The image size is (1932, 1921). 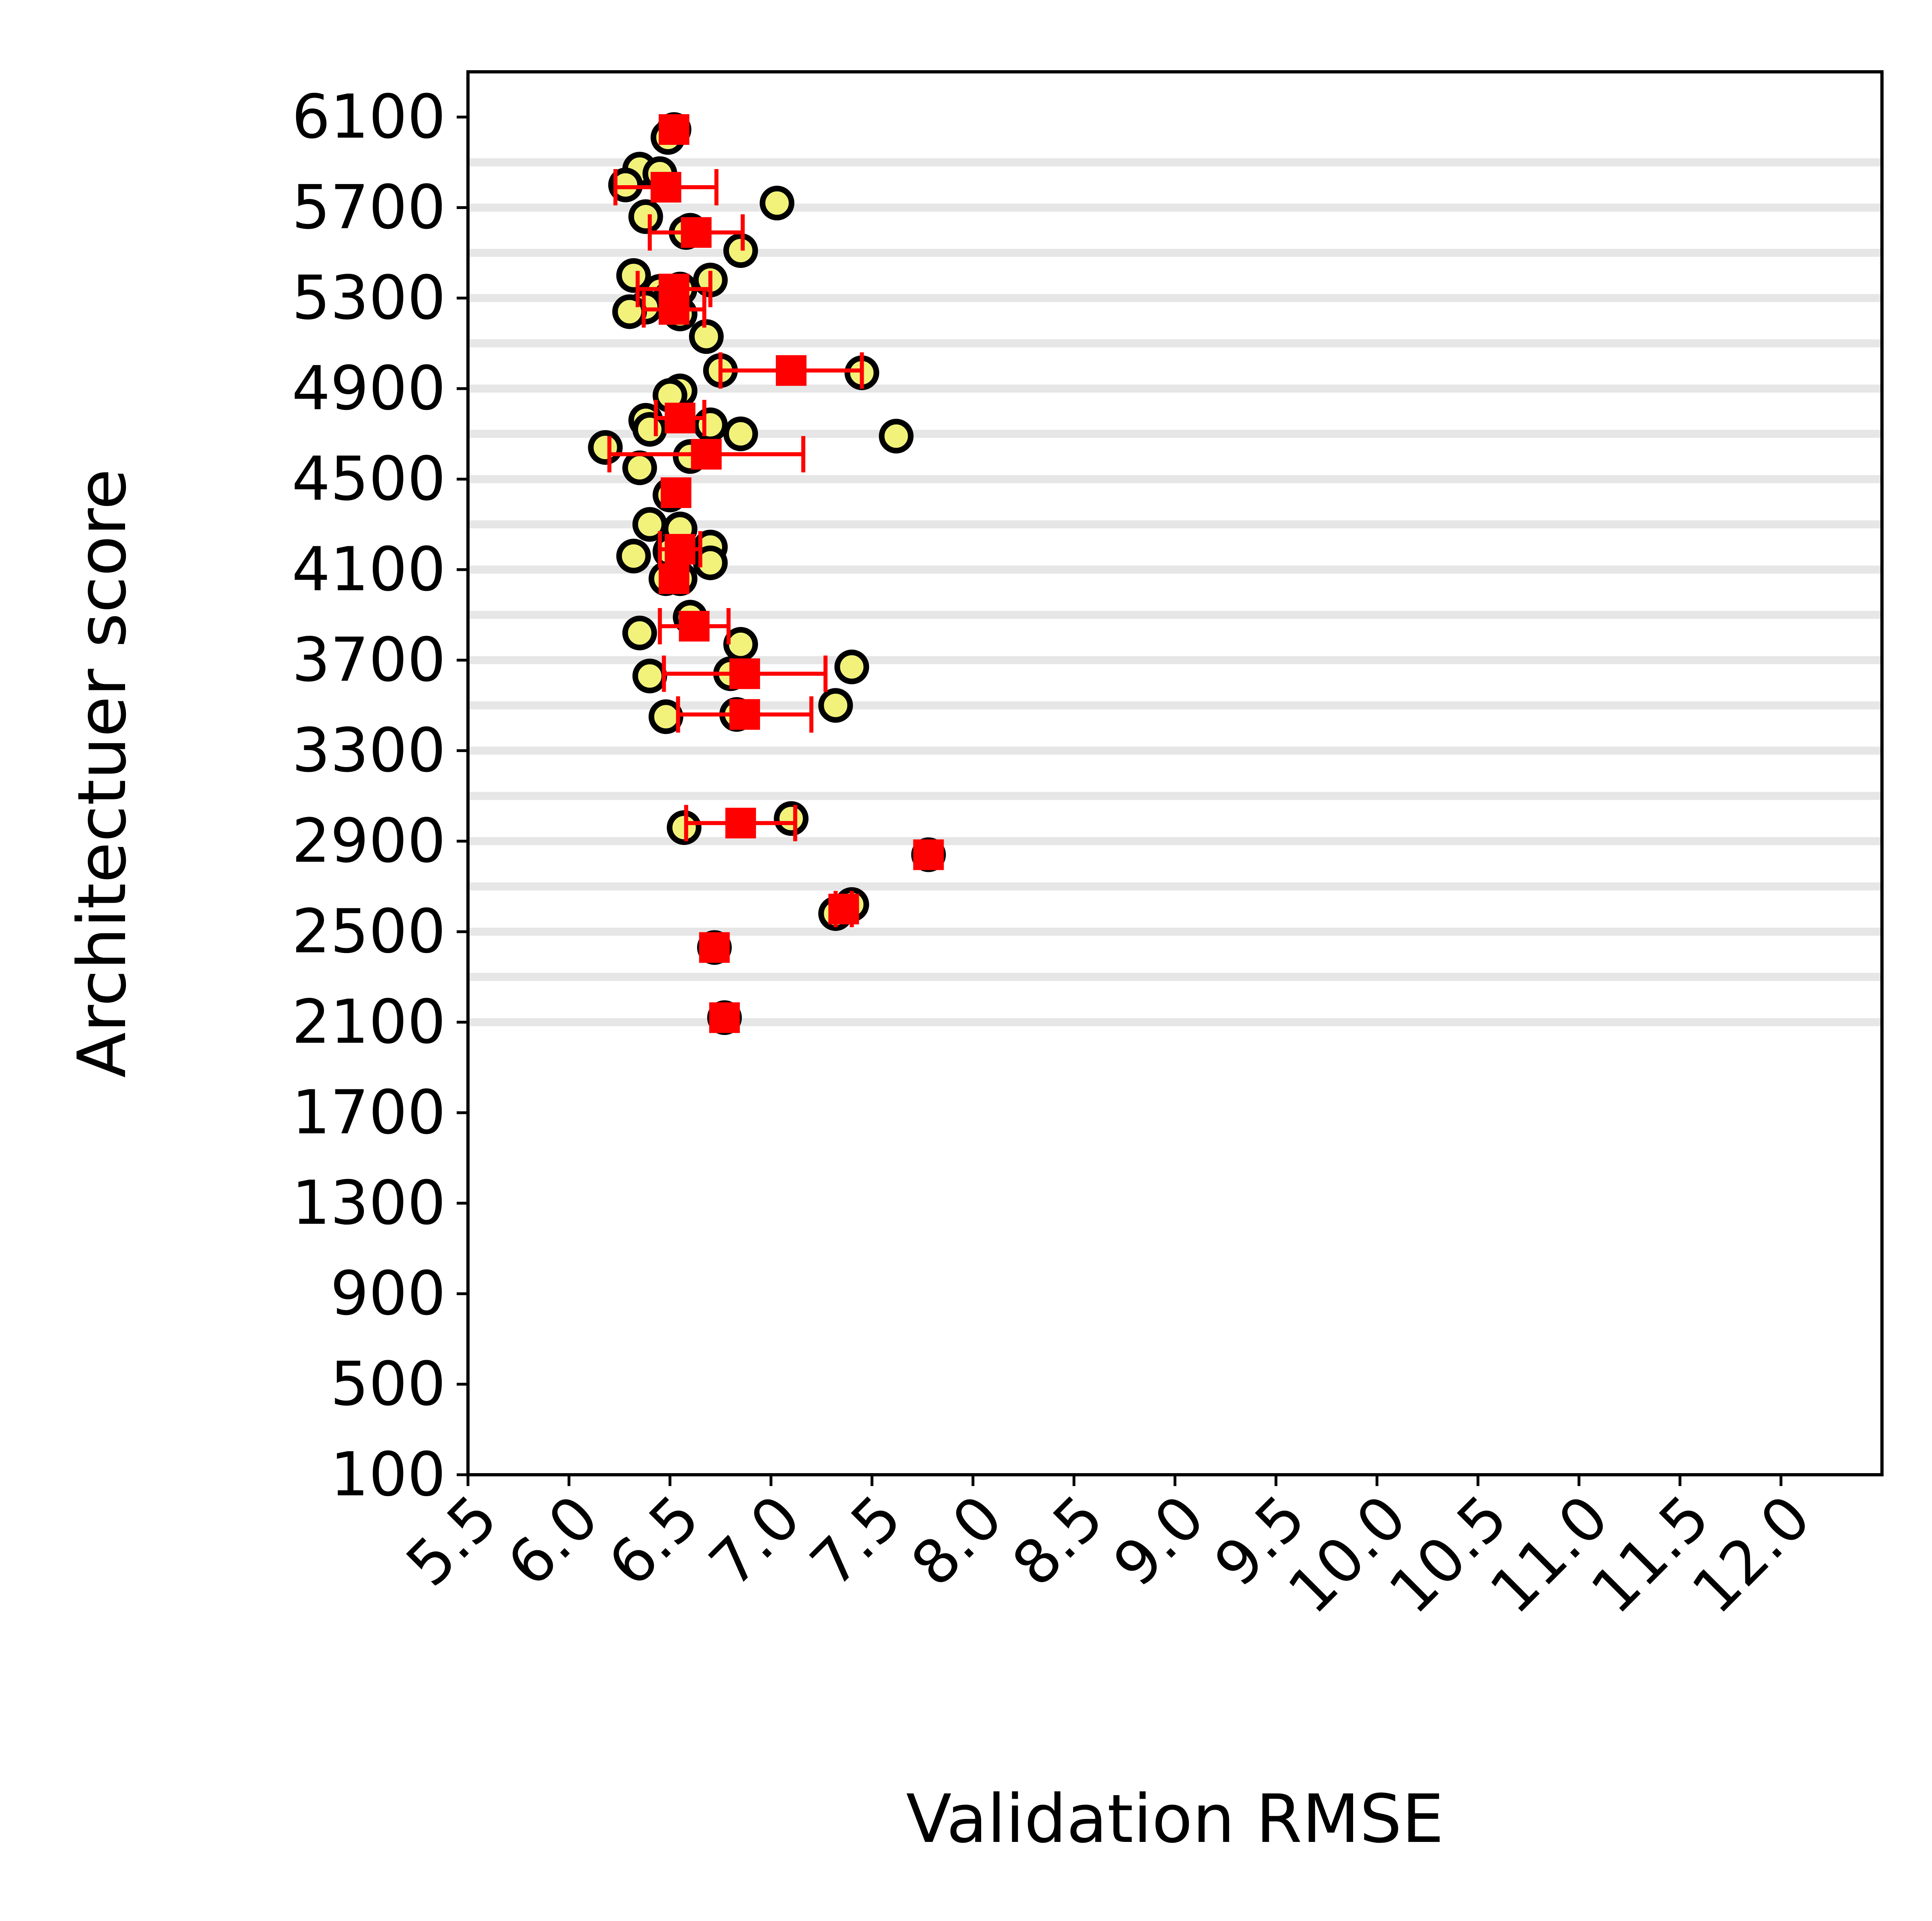 What do you see at coordinates (102, 773) in the screenshot?
I see `y-axis-label: Architectuer score` at bounding box center [102, 773].